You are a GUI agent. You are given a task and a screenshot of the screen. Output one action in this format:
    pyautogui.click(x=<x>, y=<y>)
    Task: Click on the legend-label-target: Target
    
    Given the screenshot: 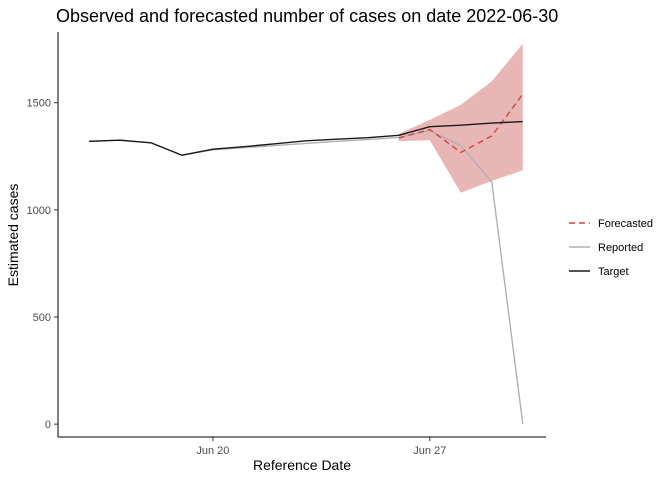 What is the action you would take?
    pyautogui.click(x=613, y=272)
    